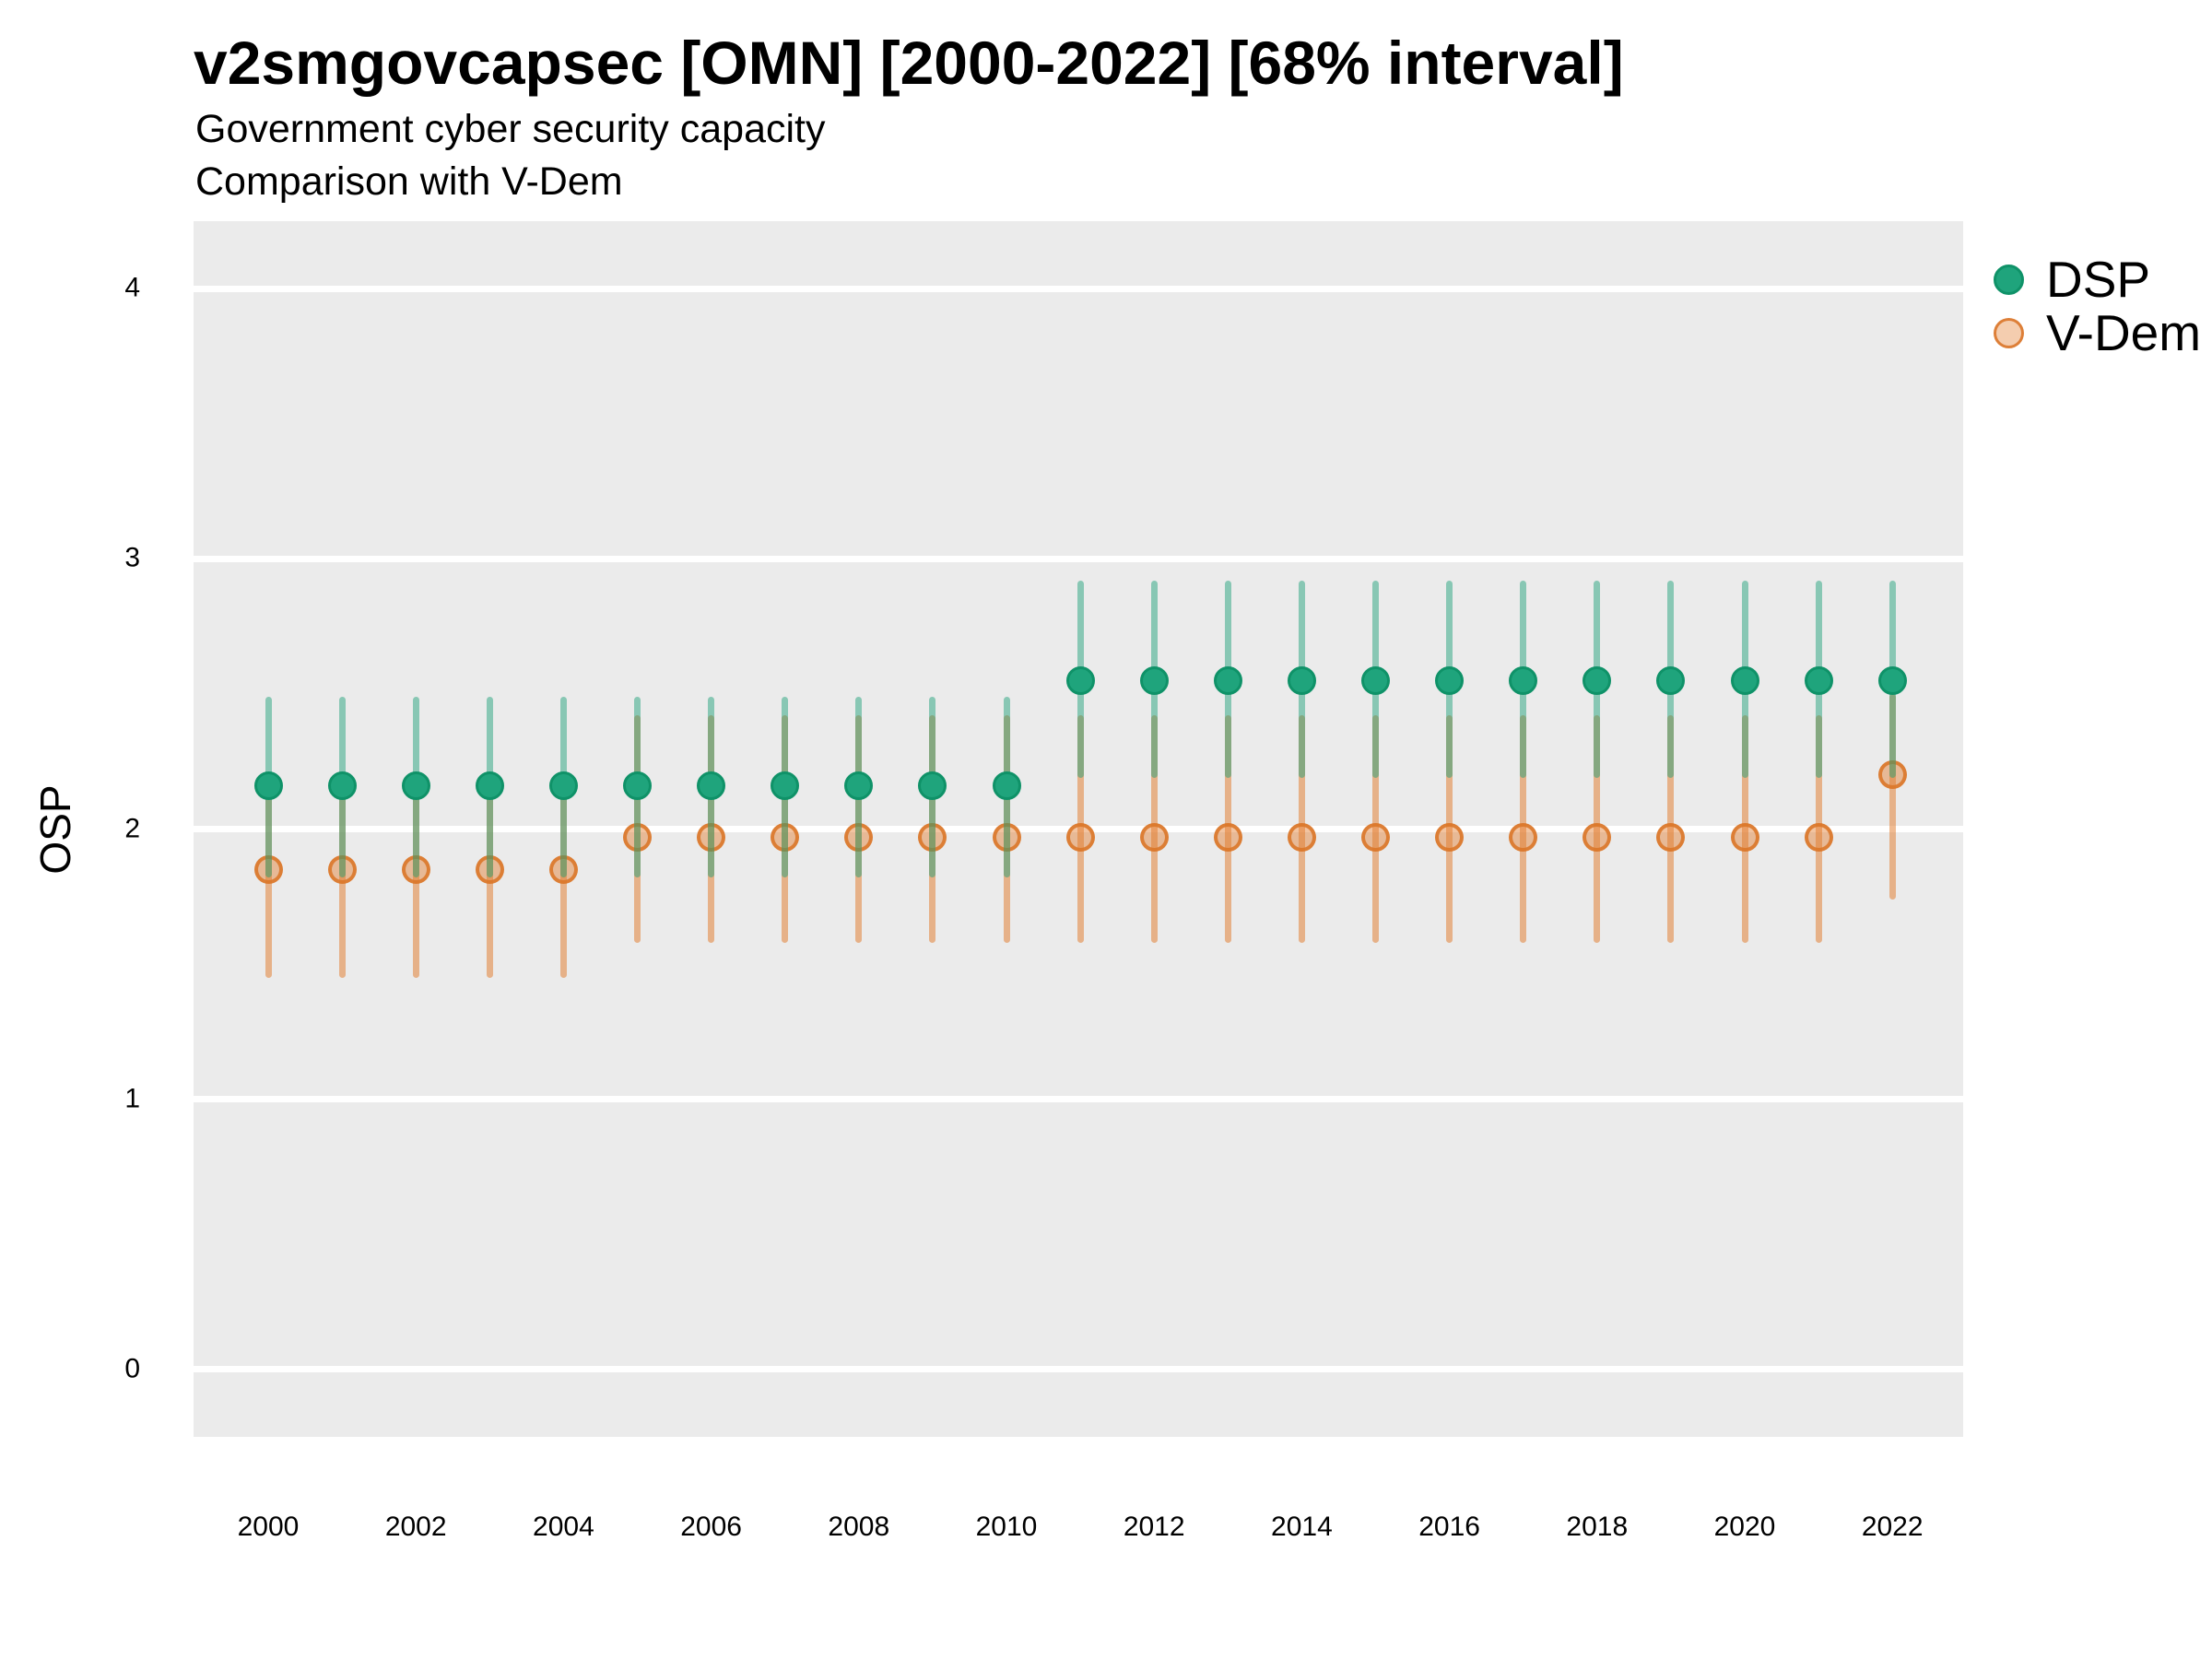 This screenshot has height=1659, width=2212. I want to click on legend-label-vdem: V-Dem, so click(2124, 332).